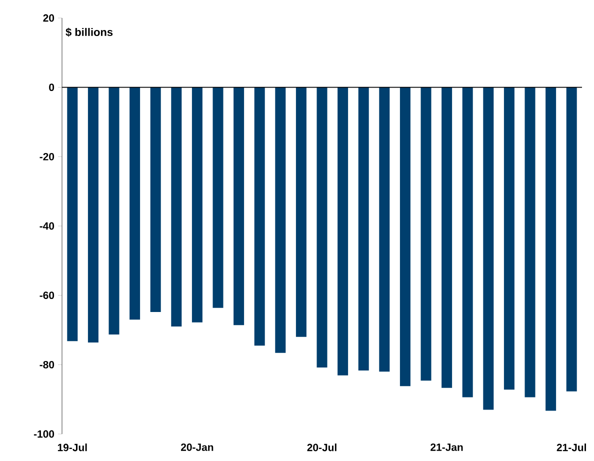 The width and height of the screenshot is (594, 461). I want to click on x-tick-label: 21-Jan, so click(446, 447).